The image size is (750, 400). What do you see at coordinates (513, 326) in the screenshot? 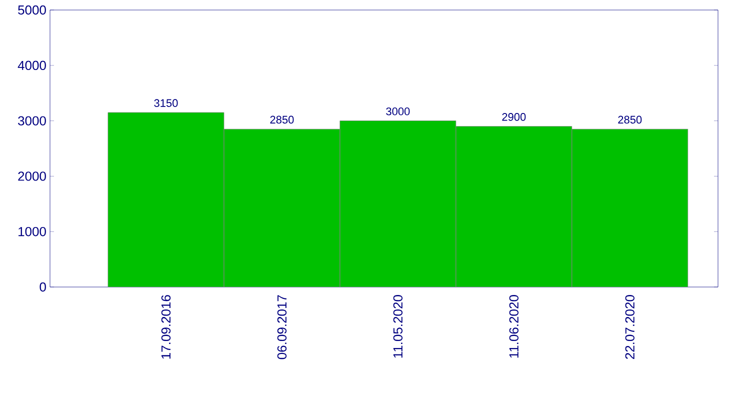
I see `x-tick-label: 11.06.2020` at bounding box center [513, 326].